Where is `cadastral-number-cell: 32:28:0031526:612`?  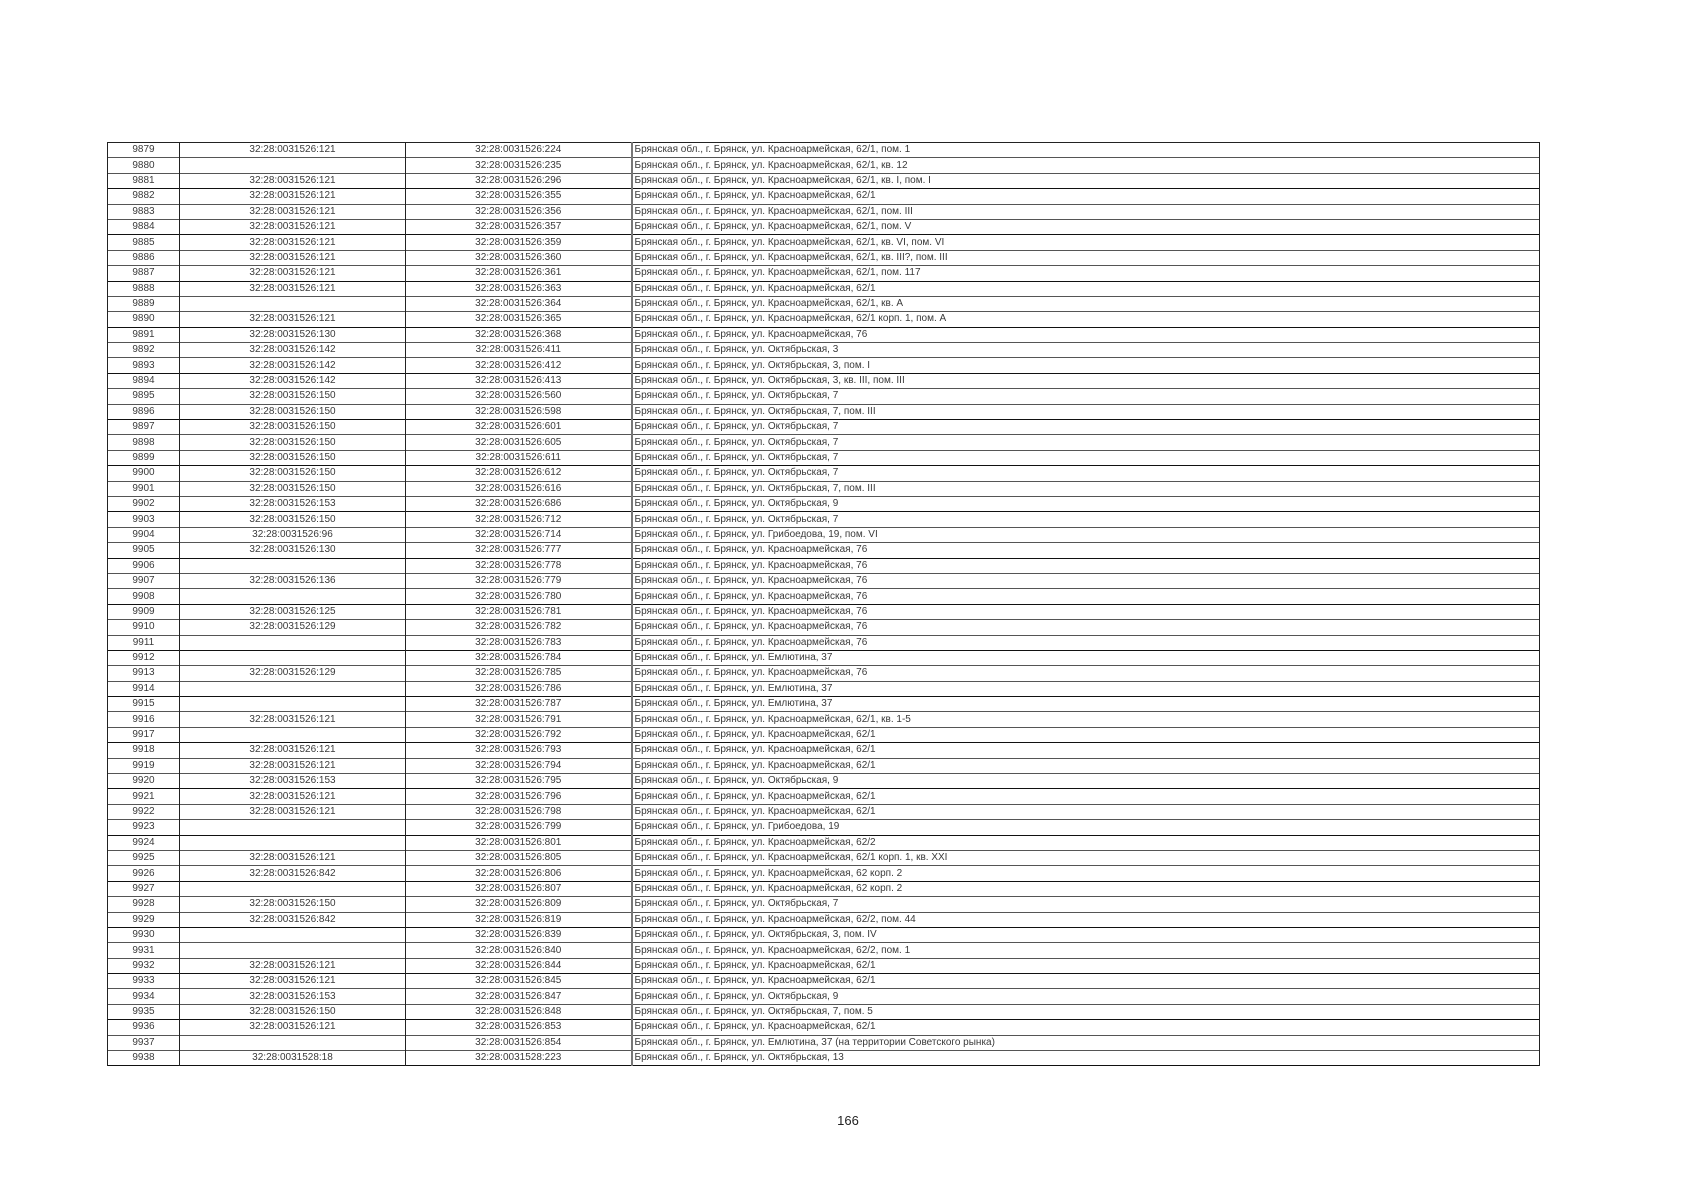 cadastral-number-cell: 32:28:0031526:612 is located at coordinates (518, 473).